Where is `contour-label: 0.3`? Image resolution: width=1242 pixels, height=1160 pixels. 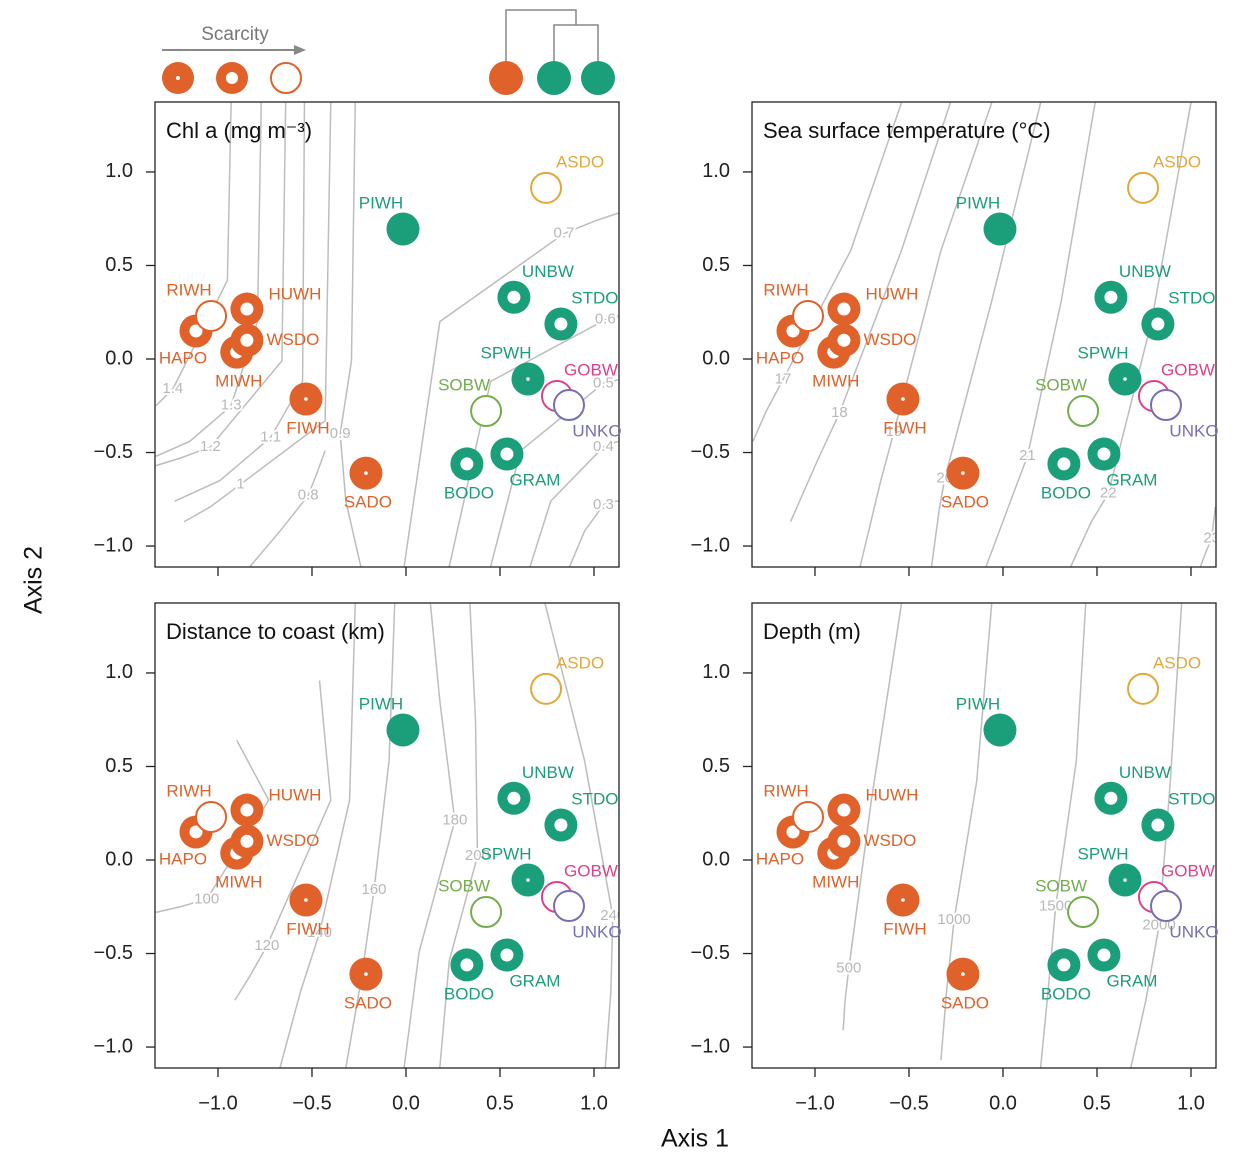
contour-label: 0.3 is located at coordinates (603, 504).